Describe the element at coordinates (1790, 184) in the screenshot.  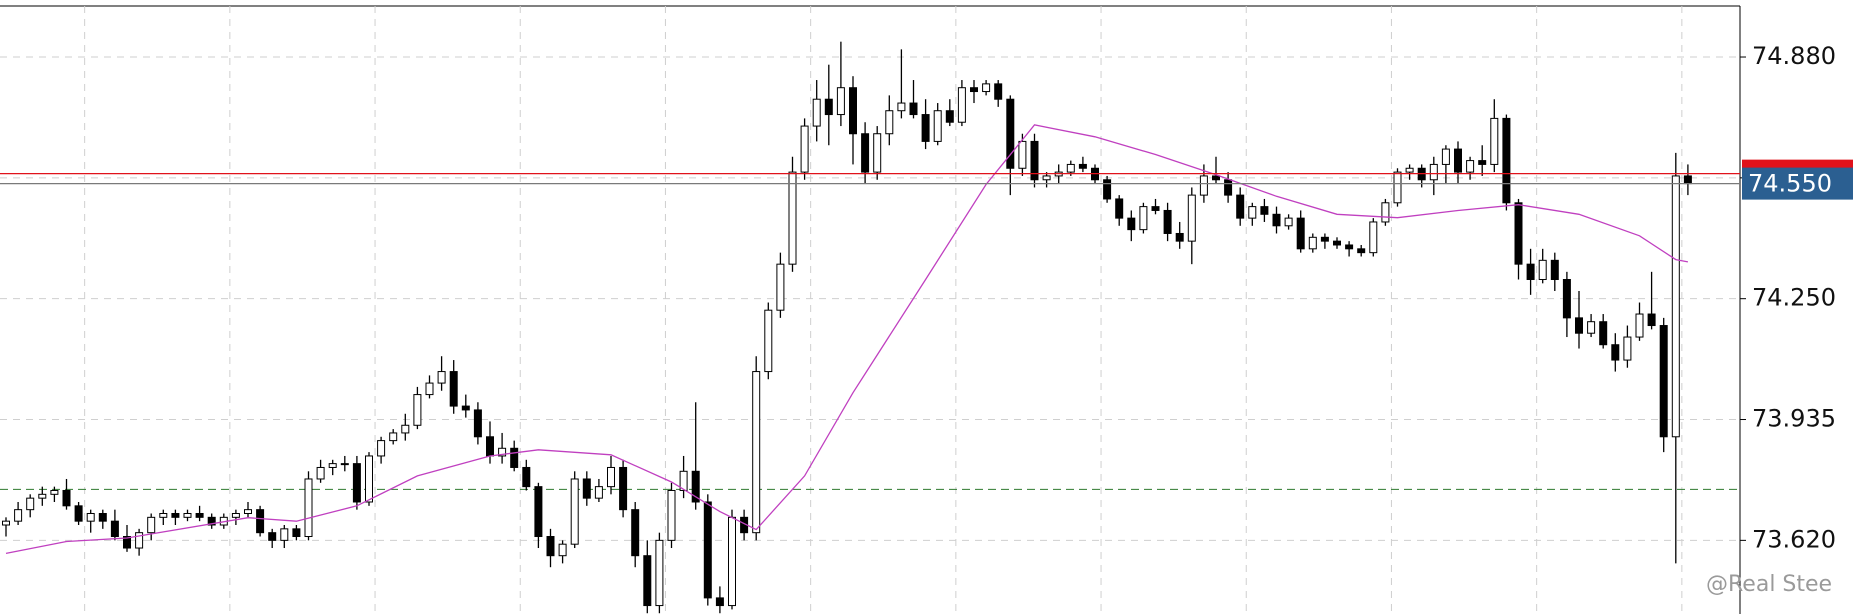
I see `price-tag-label: 74.550` at that location.